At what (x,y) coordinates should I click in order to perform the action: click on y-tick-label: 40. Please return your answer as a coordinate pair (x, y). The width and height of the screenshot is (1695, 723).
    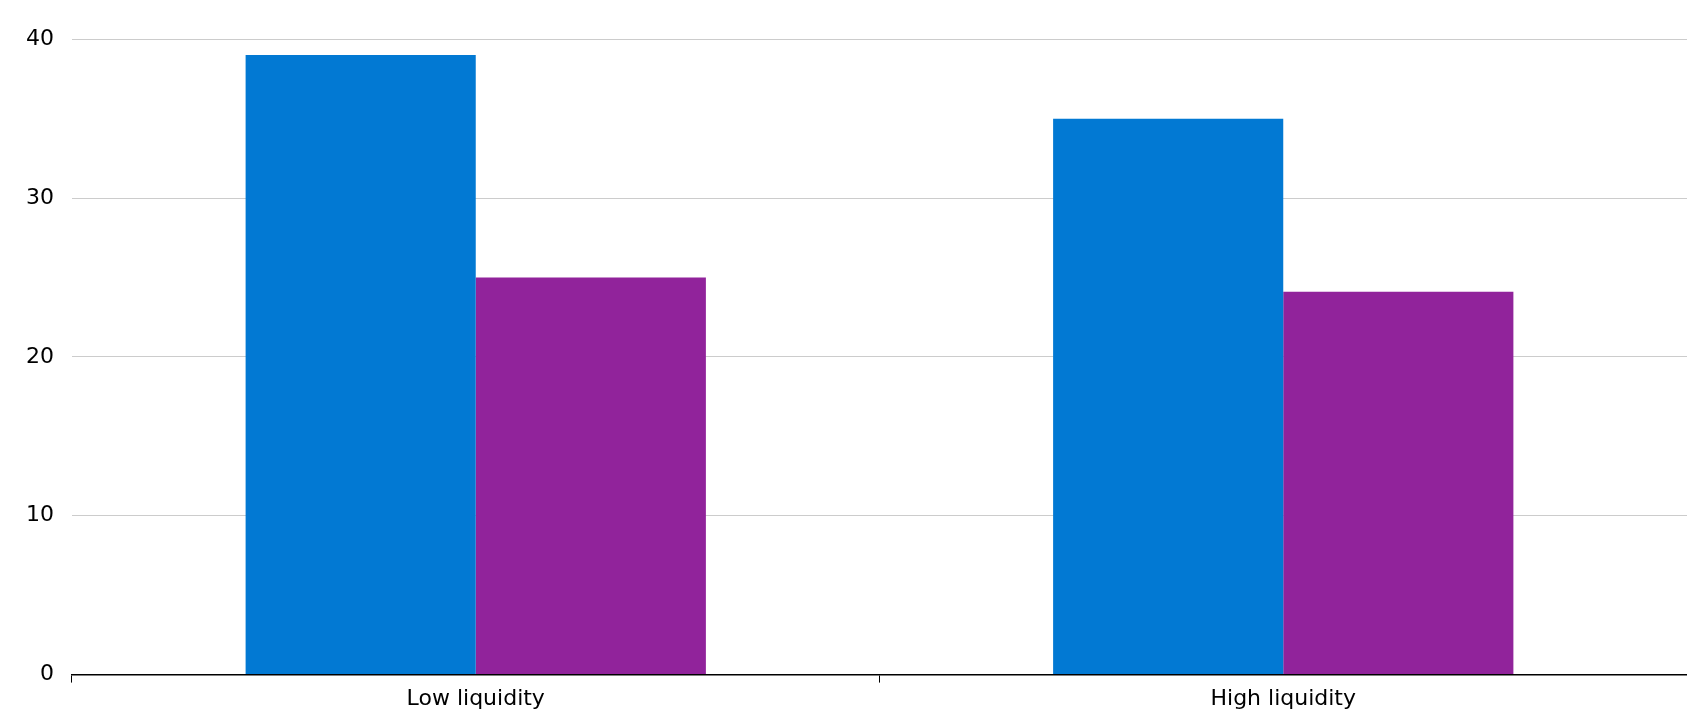
    Looking at the image, I should click on (39, 37).